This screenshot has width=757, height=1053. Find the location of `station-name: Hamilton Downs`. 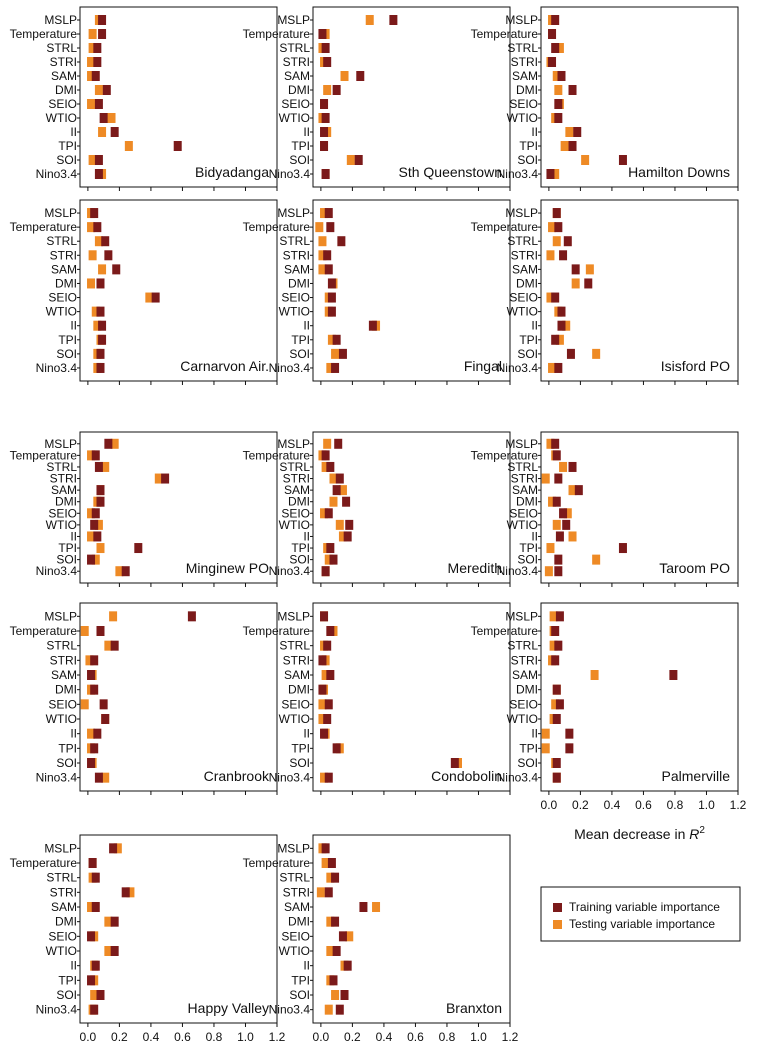

station-name: Hamilton Downs is located at coordinates (679, 172).